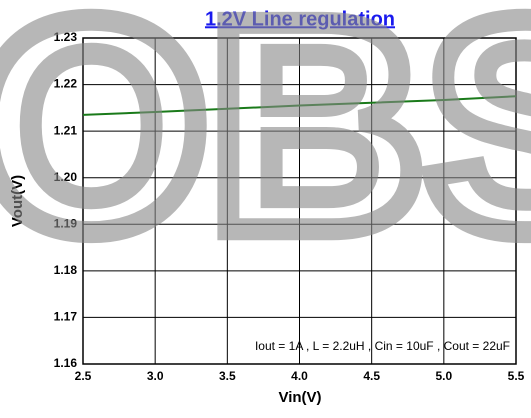 The width and height of the screenshot is (531, 418). What do you see at coordinates (66, 130) in the screenshot?
I see `y-tick-label: 1.21` at bounding box center [66, 130].